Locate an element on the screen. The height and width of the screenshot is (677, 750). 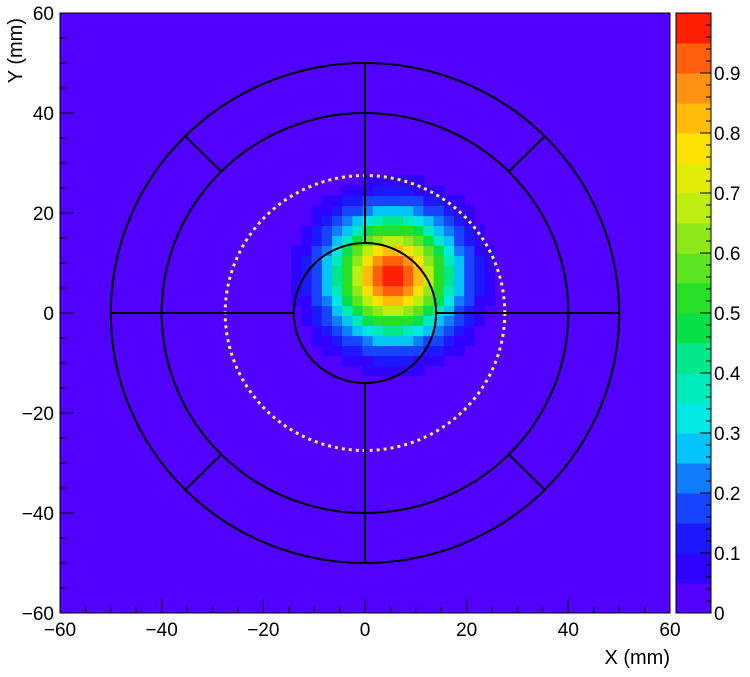
x-tick-label: 40 is located at coordinates (568, 630).